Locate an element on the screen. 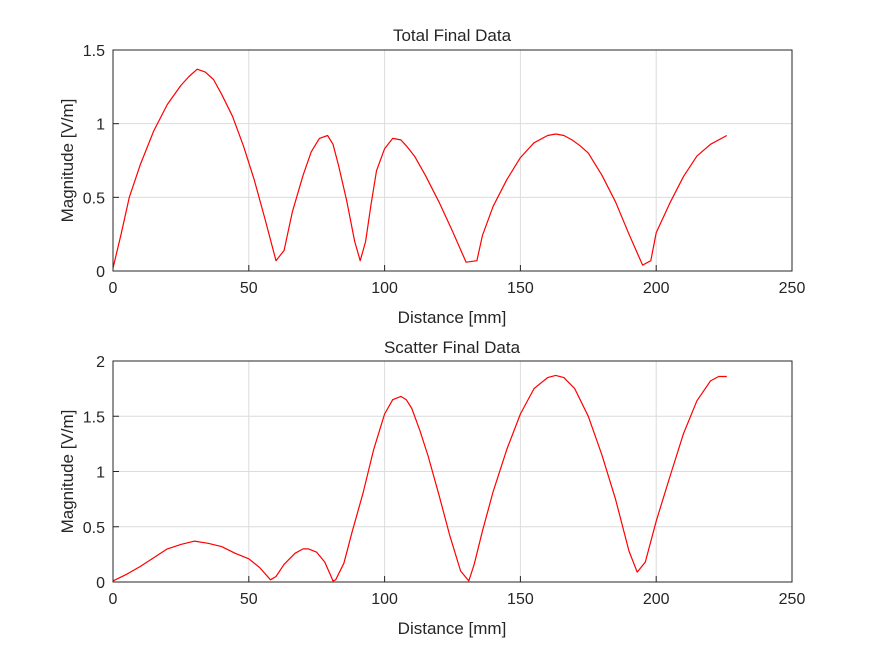  chart-title: Scatter Final Data is located at coordinates (452, 347).